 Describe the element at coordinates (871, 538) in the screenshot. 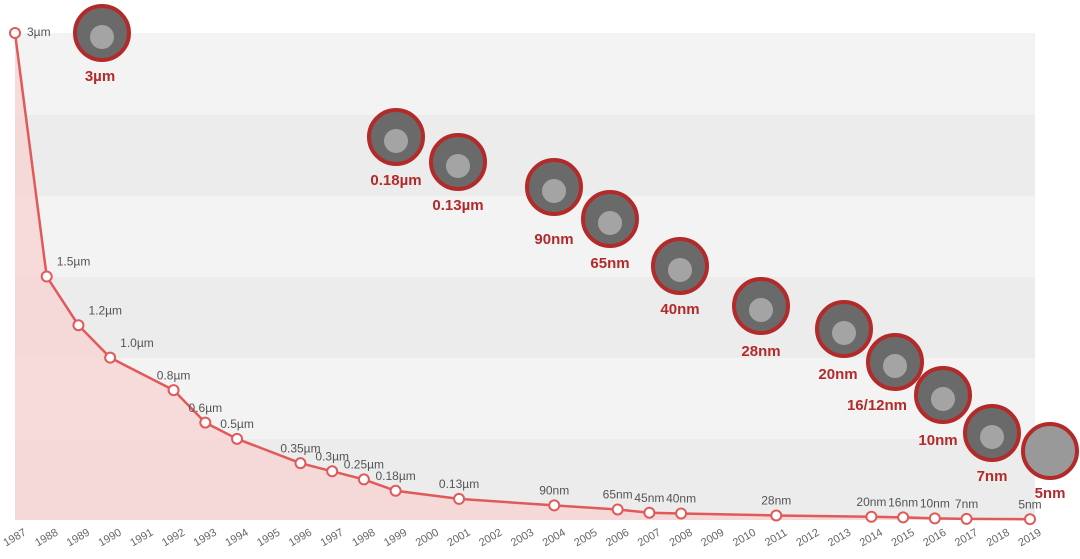

I see `x-tick-label: 2014` at that location.